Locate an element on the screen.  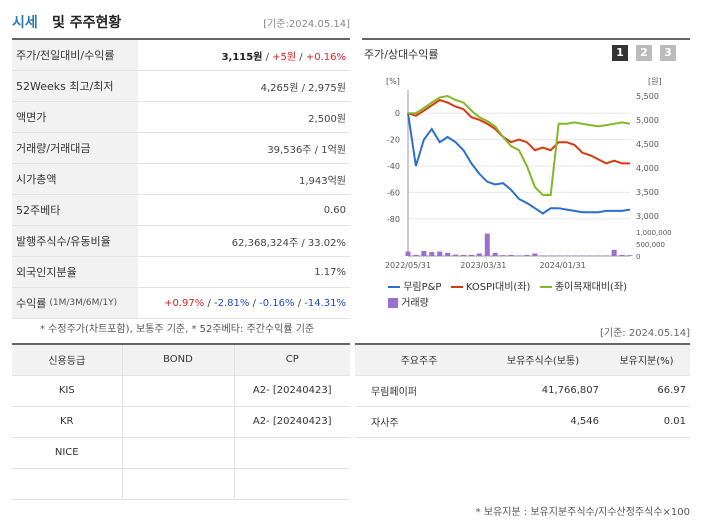
x-tick-label: 2023/03/31 is located at coordinates (483, 265).